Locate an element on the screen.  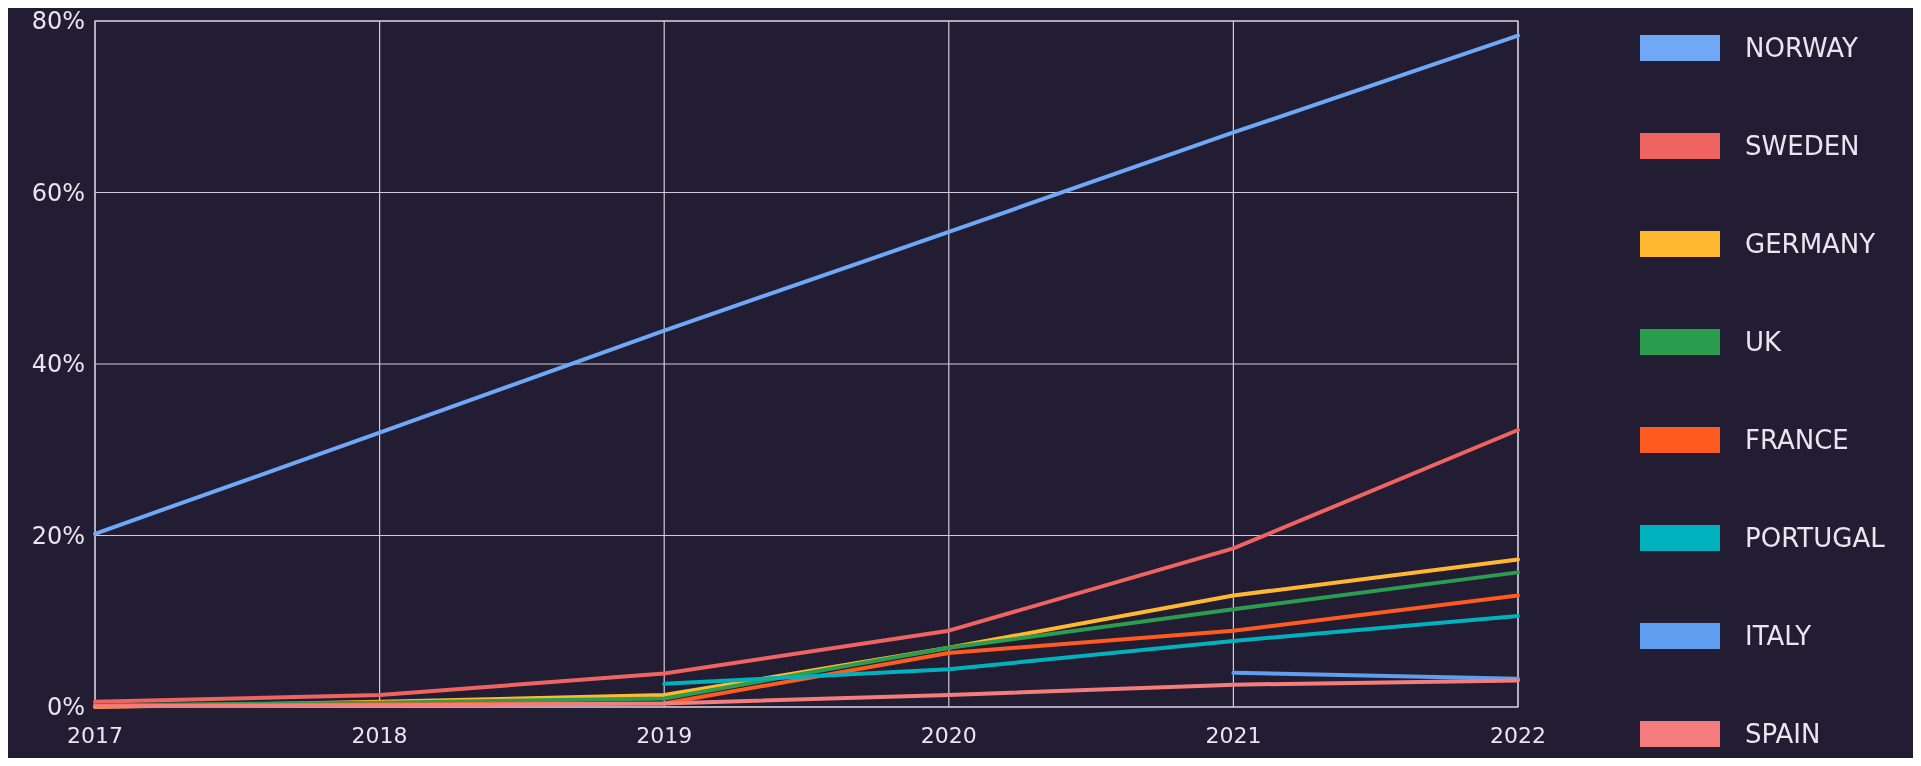
x-tick-label: 2019 is located at coordinates (664, 735).